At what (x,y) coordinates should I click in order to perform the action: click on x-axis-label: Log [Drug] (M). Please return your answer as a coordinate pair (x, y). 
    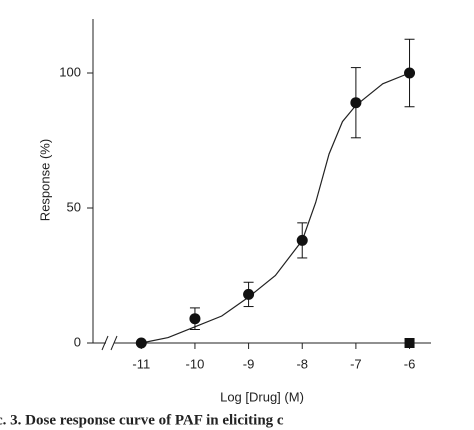
    Looking at the image, I should click on (262, 396).